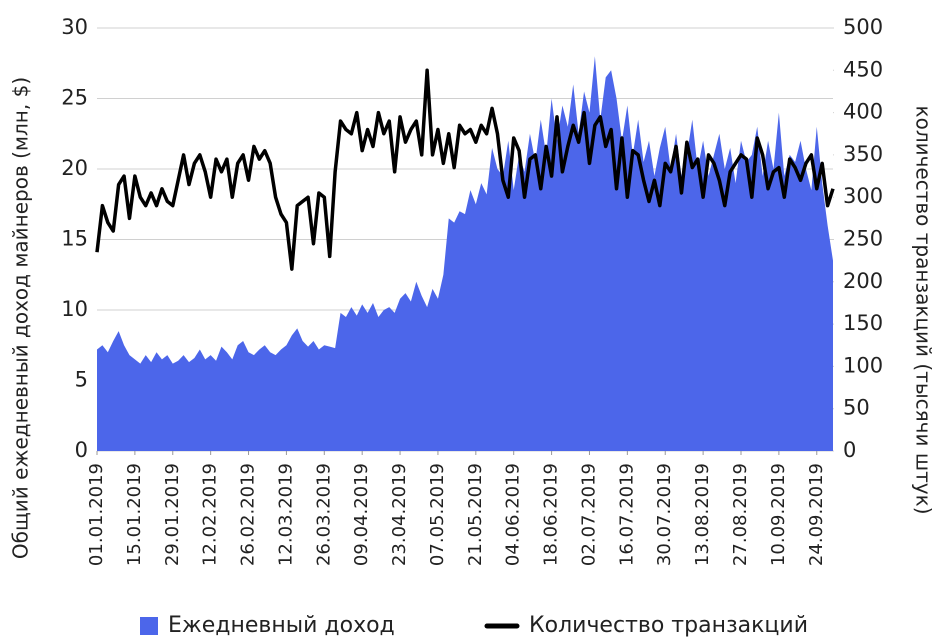 This screenshot has height=639, width=939. Describe the element at coordinates (863, 27) in the screenshot. I see `y2-tick-label: 500` at that location.